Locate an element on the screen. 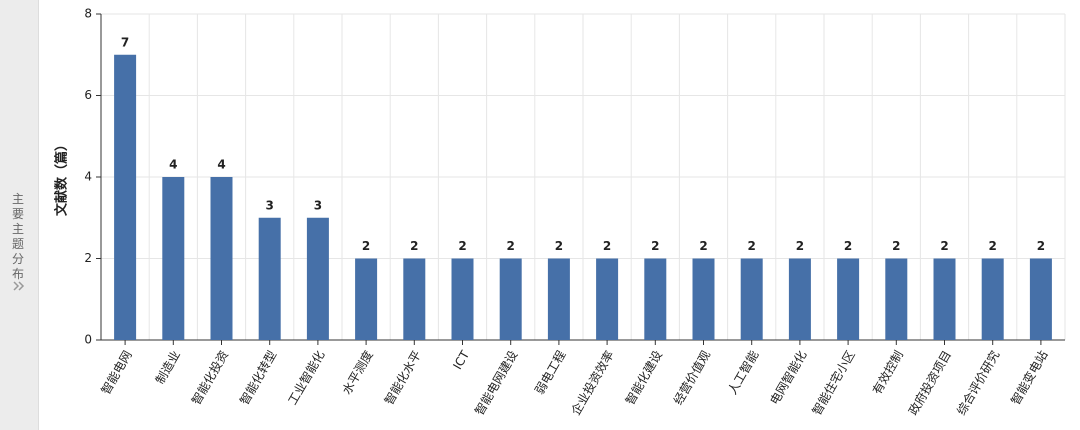 Image resolution: width=1080 pixels, height=430 pixels. x-tick-label: 综合评价研究 is located at coordinates (977, 383).